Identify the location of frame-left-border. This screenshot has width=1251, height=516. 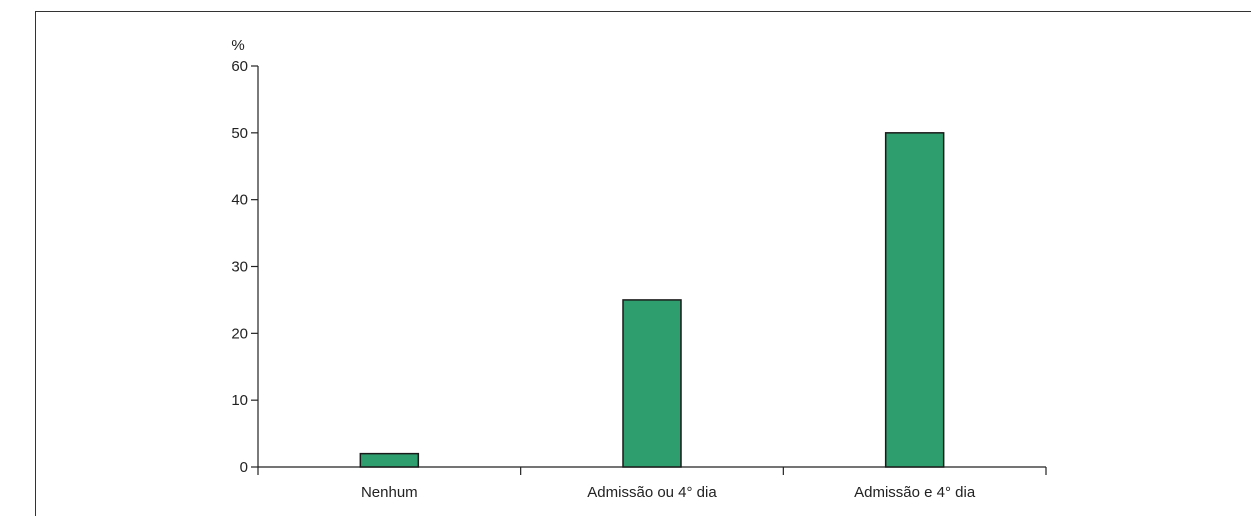
(35, 263).